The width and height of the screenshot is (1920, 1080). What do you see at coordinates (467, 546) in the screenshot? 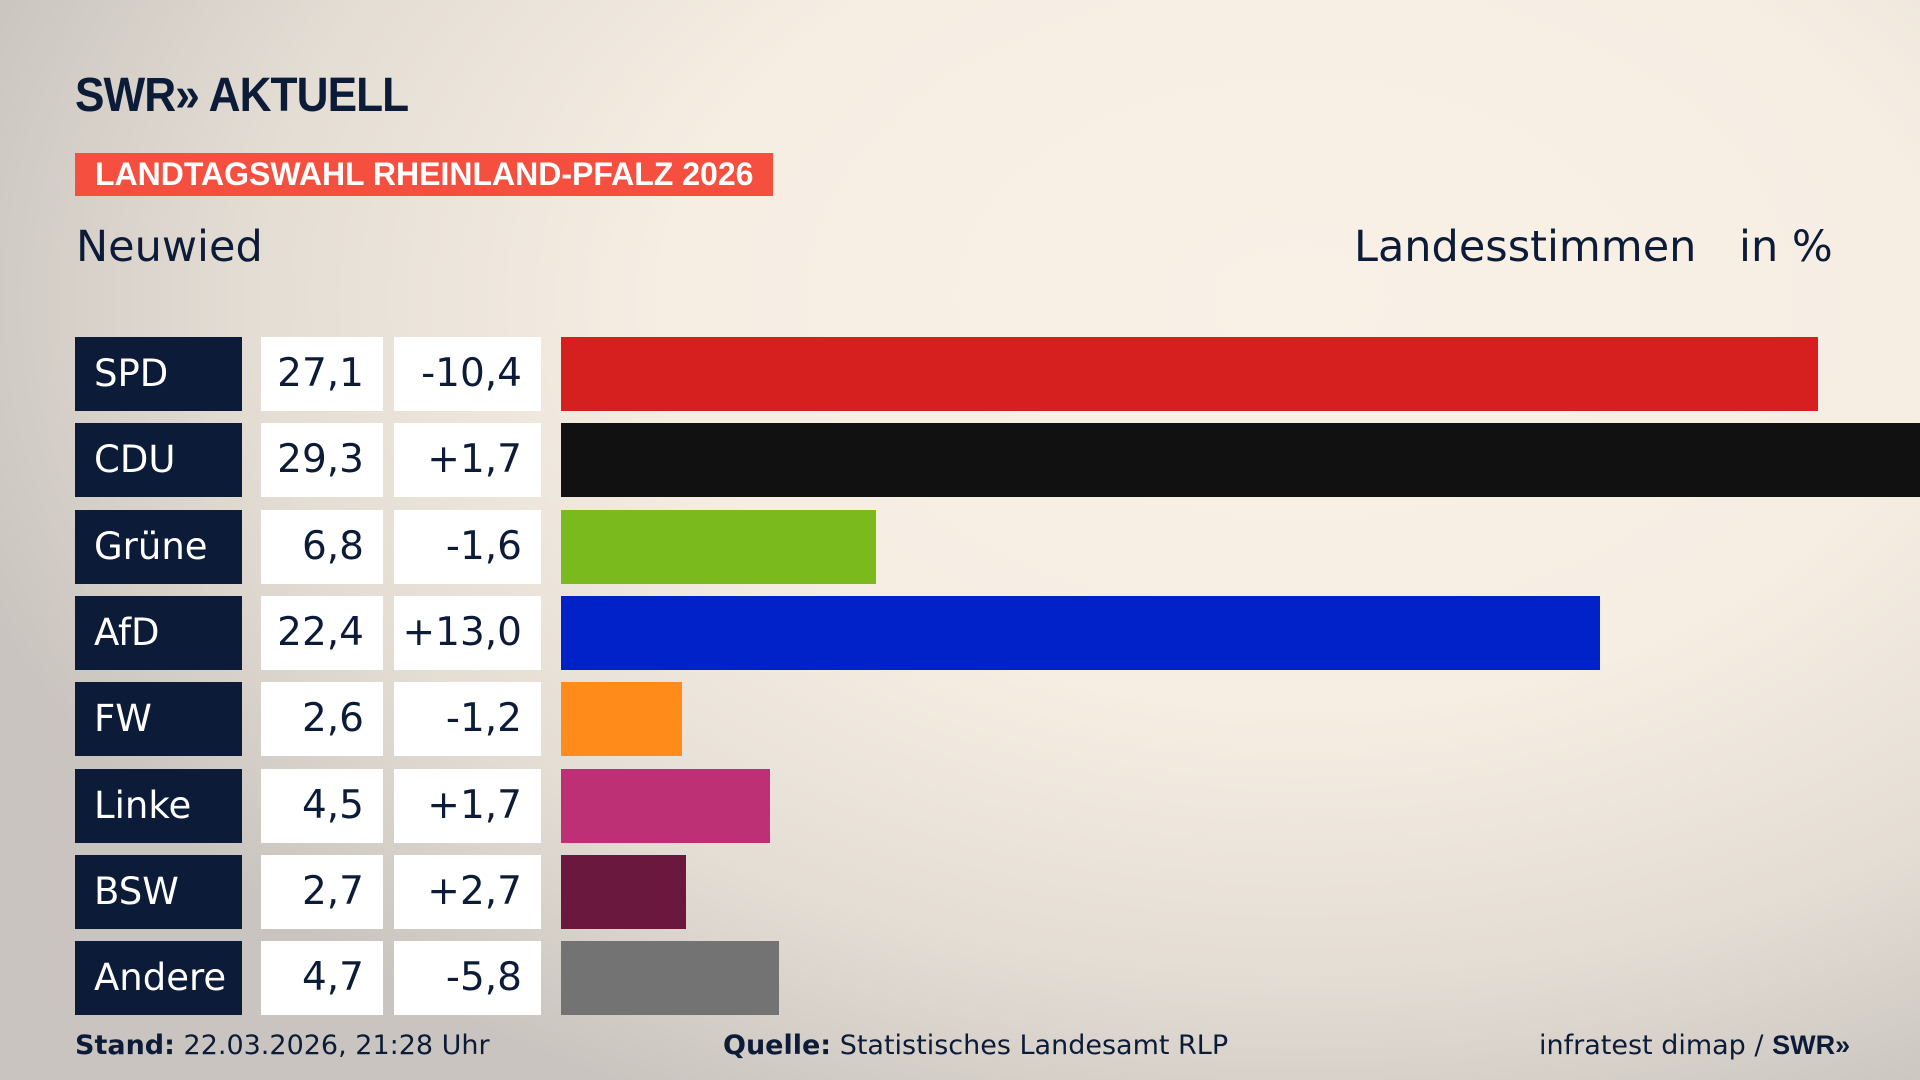
I see `vote-change: -1,6` at bounding box center [467, 546].